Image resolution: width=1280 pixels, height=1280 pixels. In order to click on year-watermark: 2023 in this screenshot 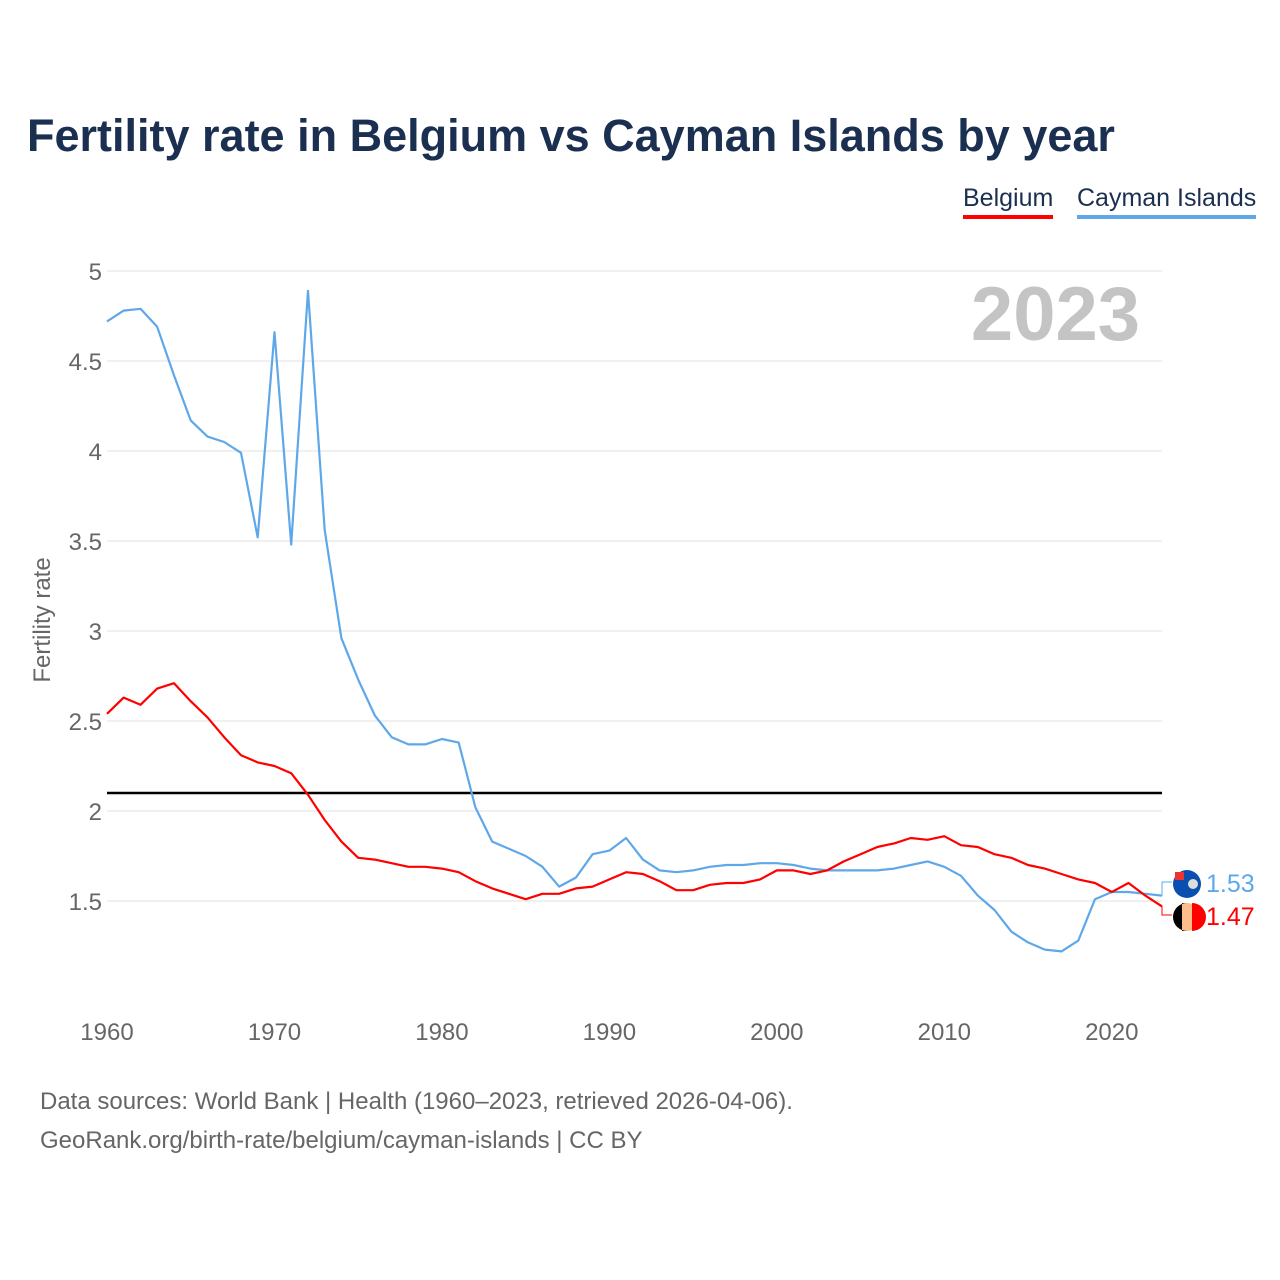, I will do `click(1055, 314)`.